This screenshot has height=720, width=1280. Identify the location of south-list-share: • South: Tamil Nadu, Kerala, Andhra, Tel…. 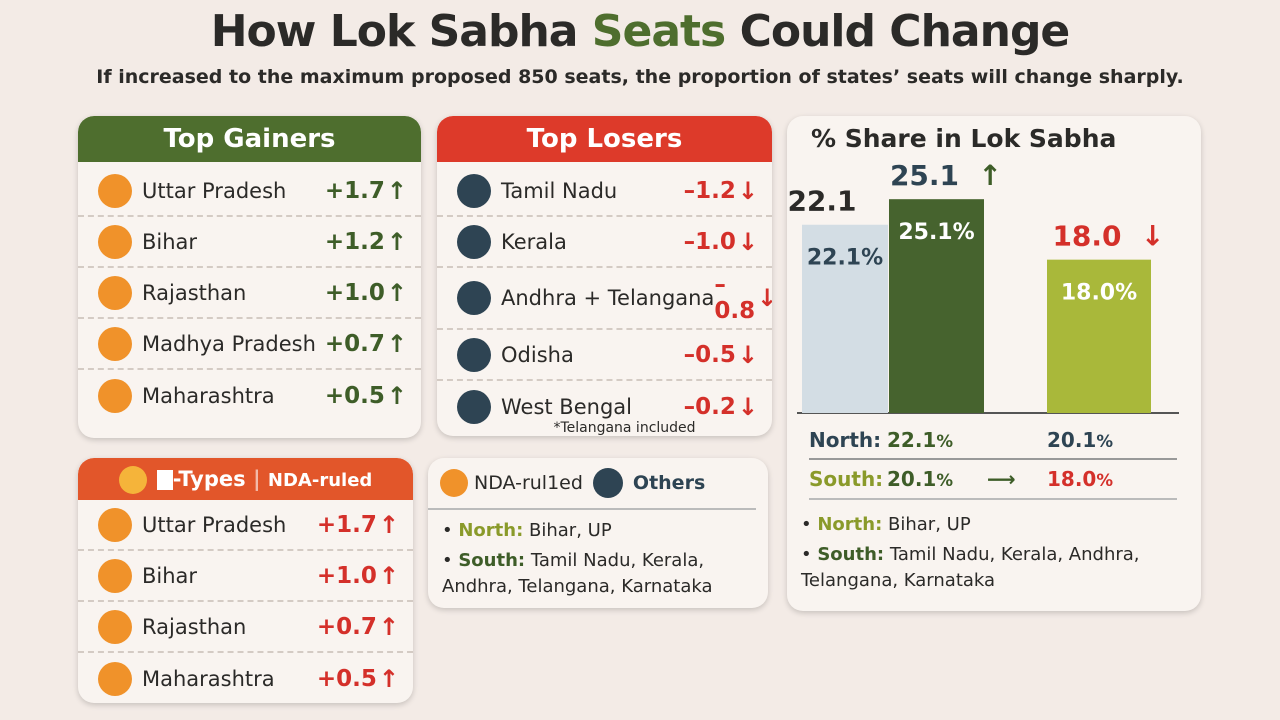
(970, 567).